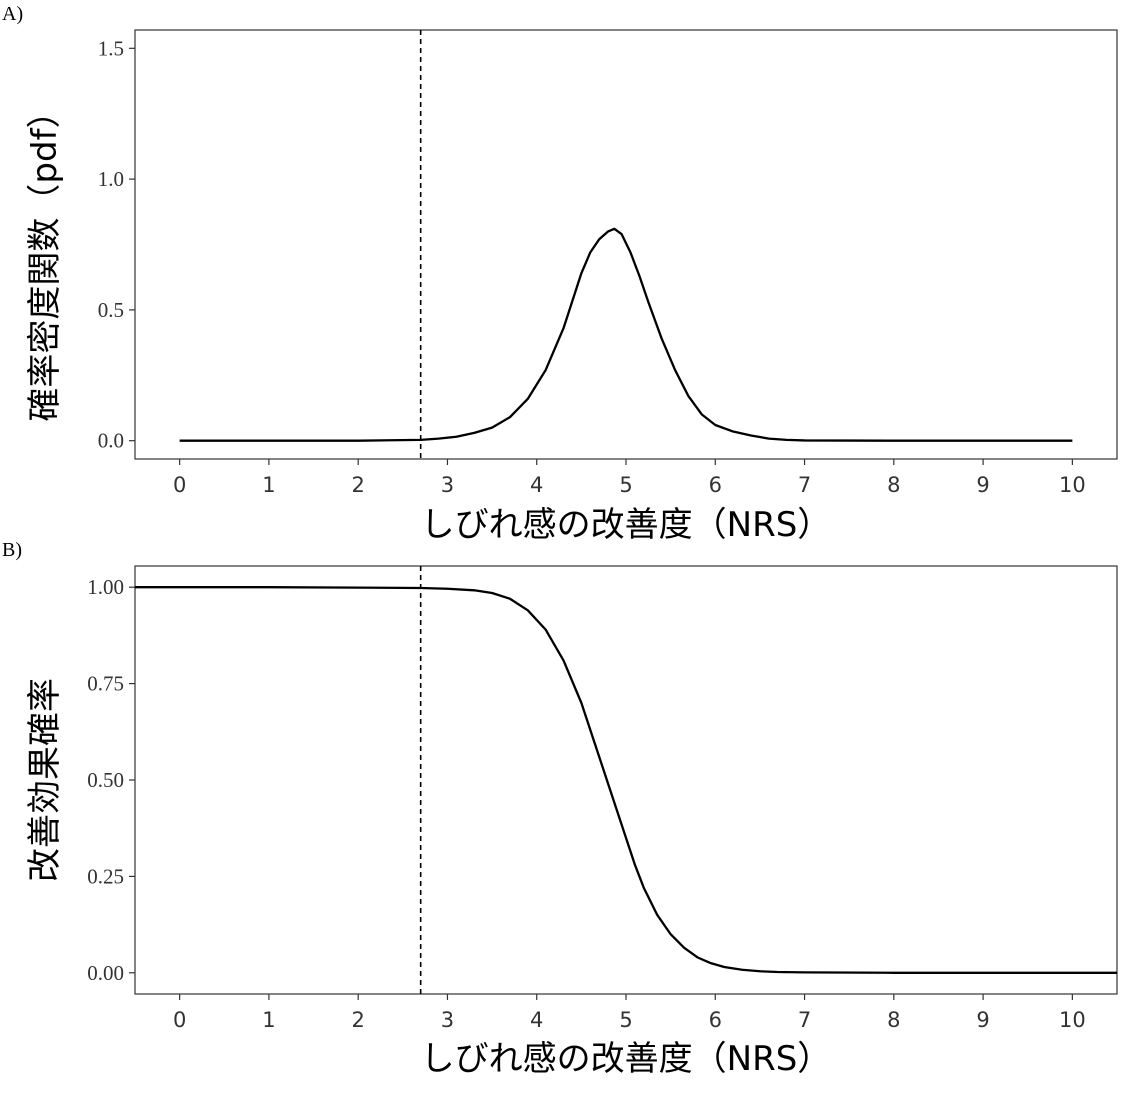 This screenshot has height=1093, width=1136. Describe the element at coordinates (111, 310) in the screenshot. I see `panel-a-y-tick-label: 0.5` at that location.